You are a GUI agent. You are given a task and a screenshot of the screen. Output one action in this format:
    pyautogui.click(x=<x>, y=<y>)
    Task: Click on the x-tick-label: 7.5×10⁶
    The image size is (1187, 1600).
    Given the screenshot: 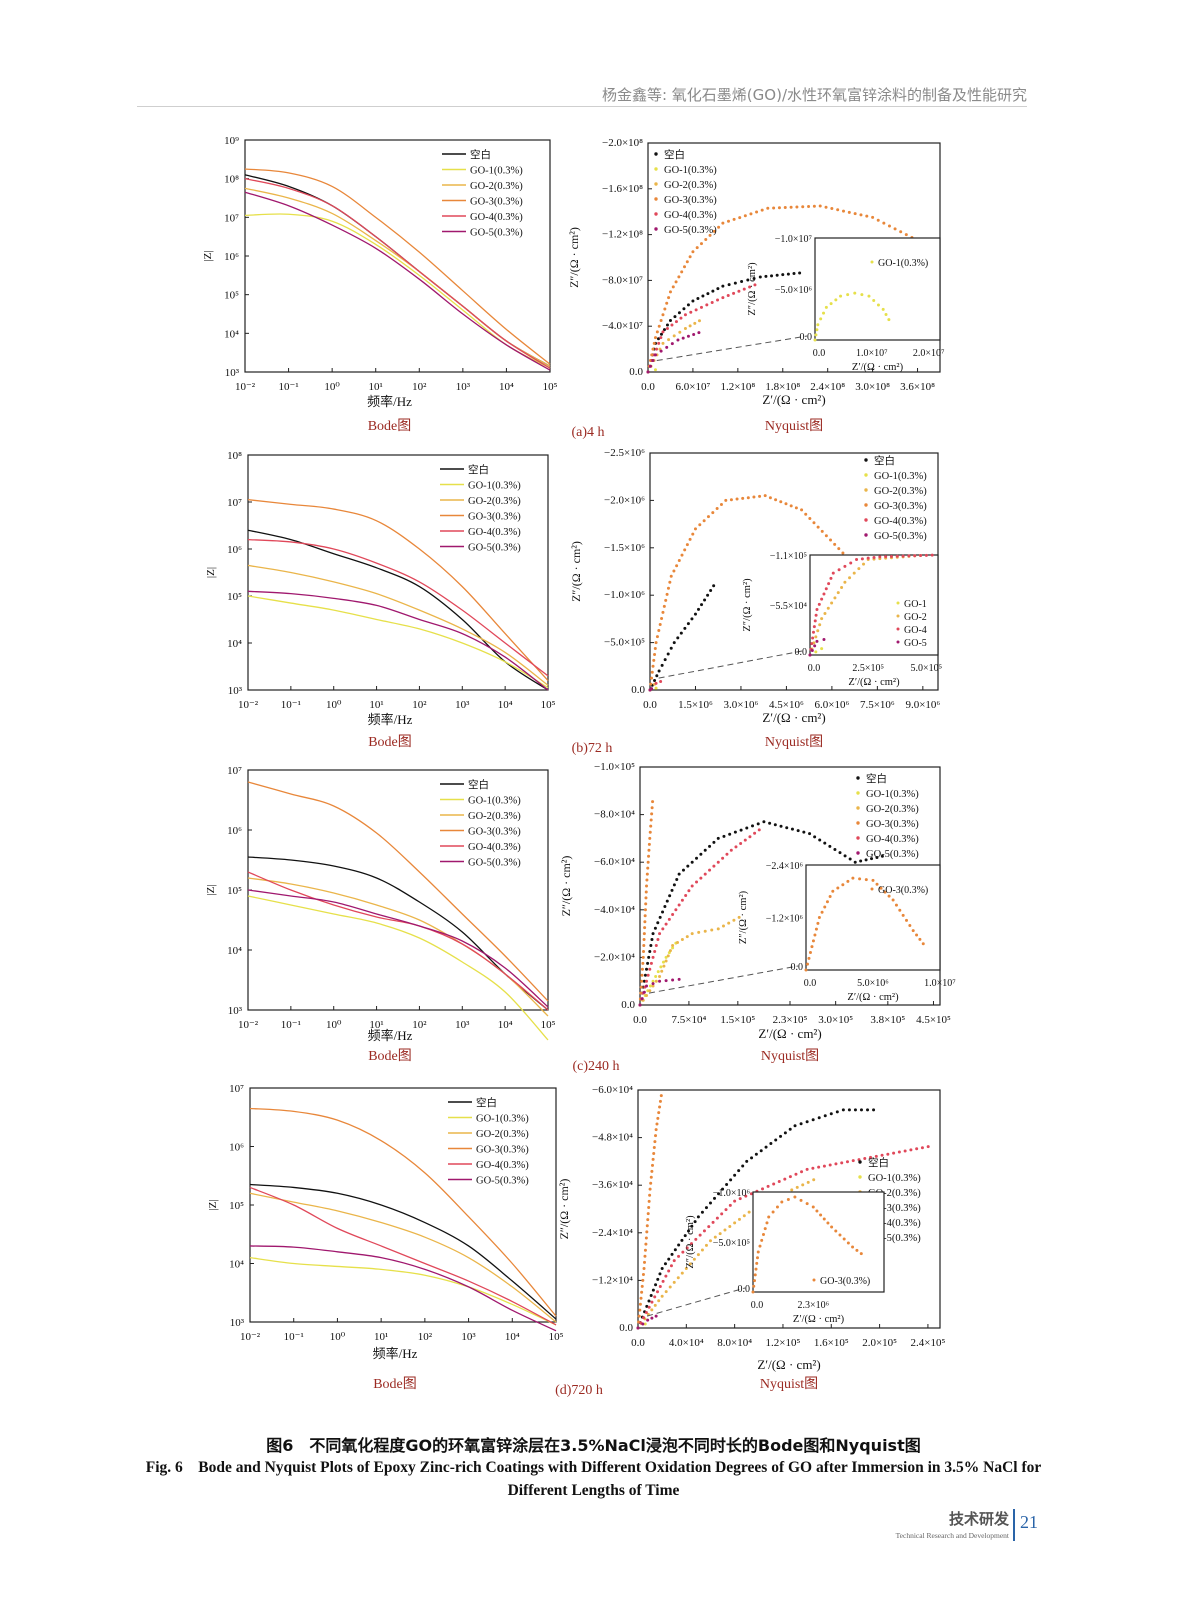 What is the action you would take?
    pyautogui.click(x=877, y=705)
    